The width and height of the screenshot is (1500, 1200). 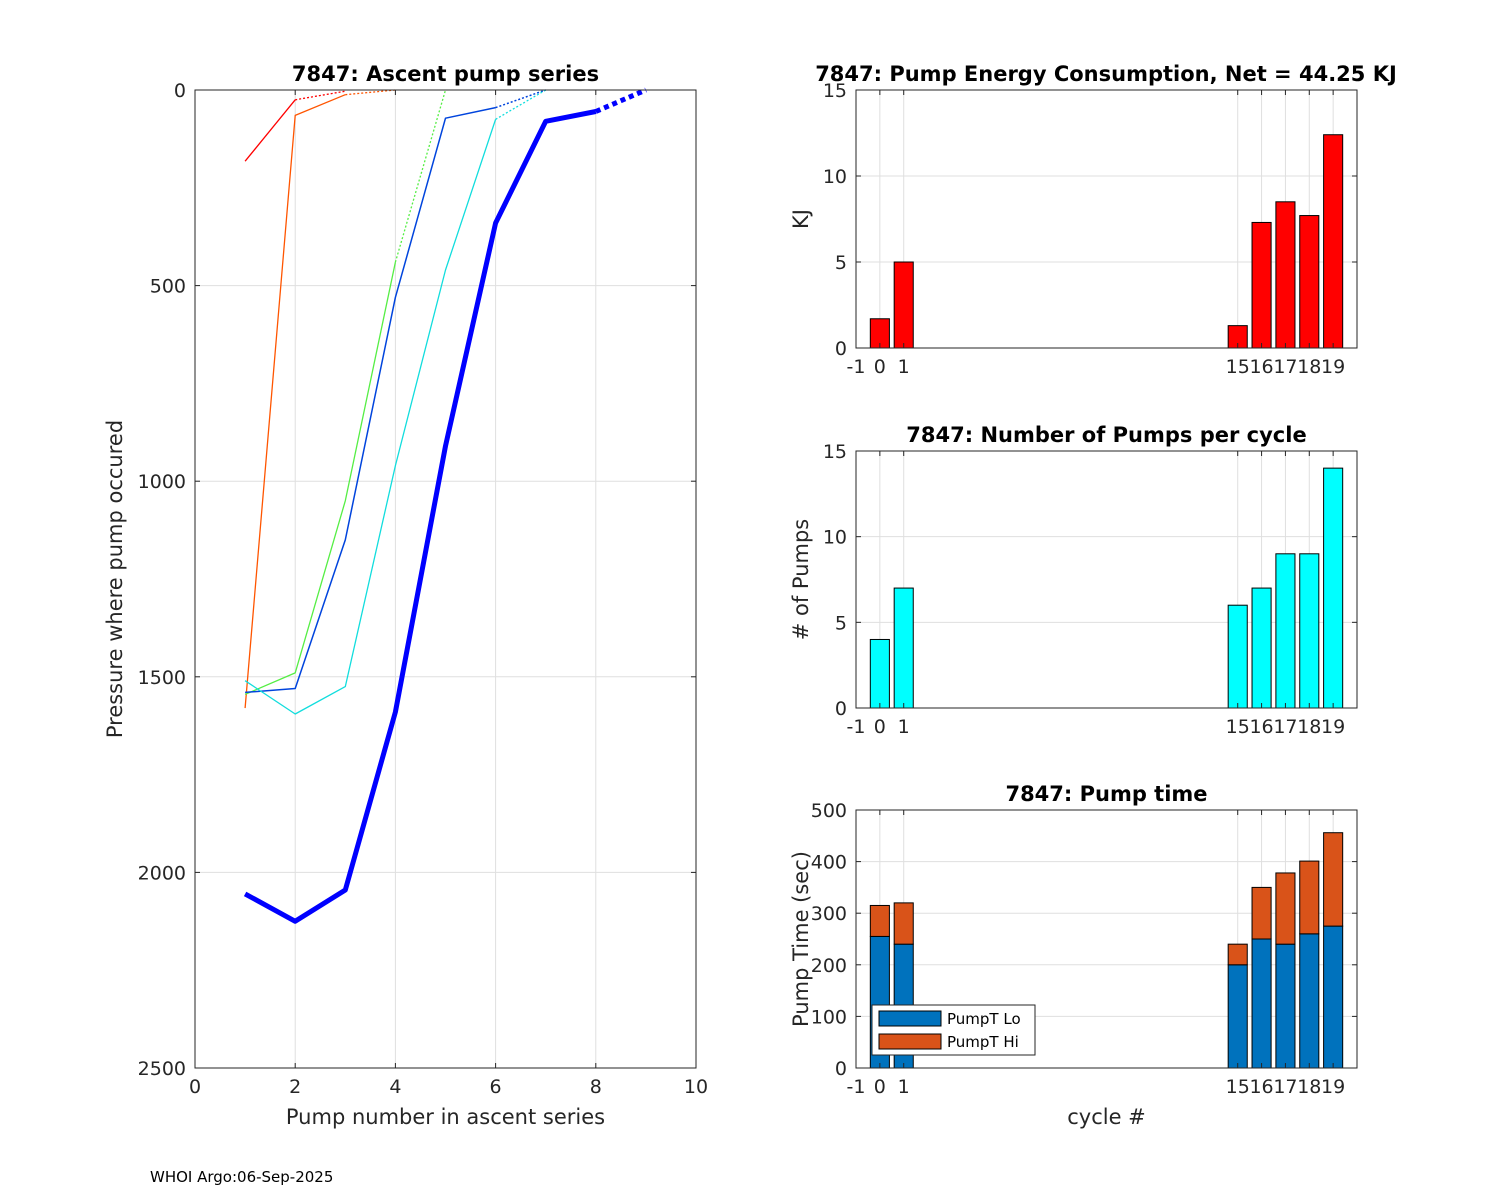 What do you see at coordinates (801, 580) in the screenshot?
I see `pumps-ylabel: # of Pumps` at bounding box center [801, 580].